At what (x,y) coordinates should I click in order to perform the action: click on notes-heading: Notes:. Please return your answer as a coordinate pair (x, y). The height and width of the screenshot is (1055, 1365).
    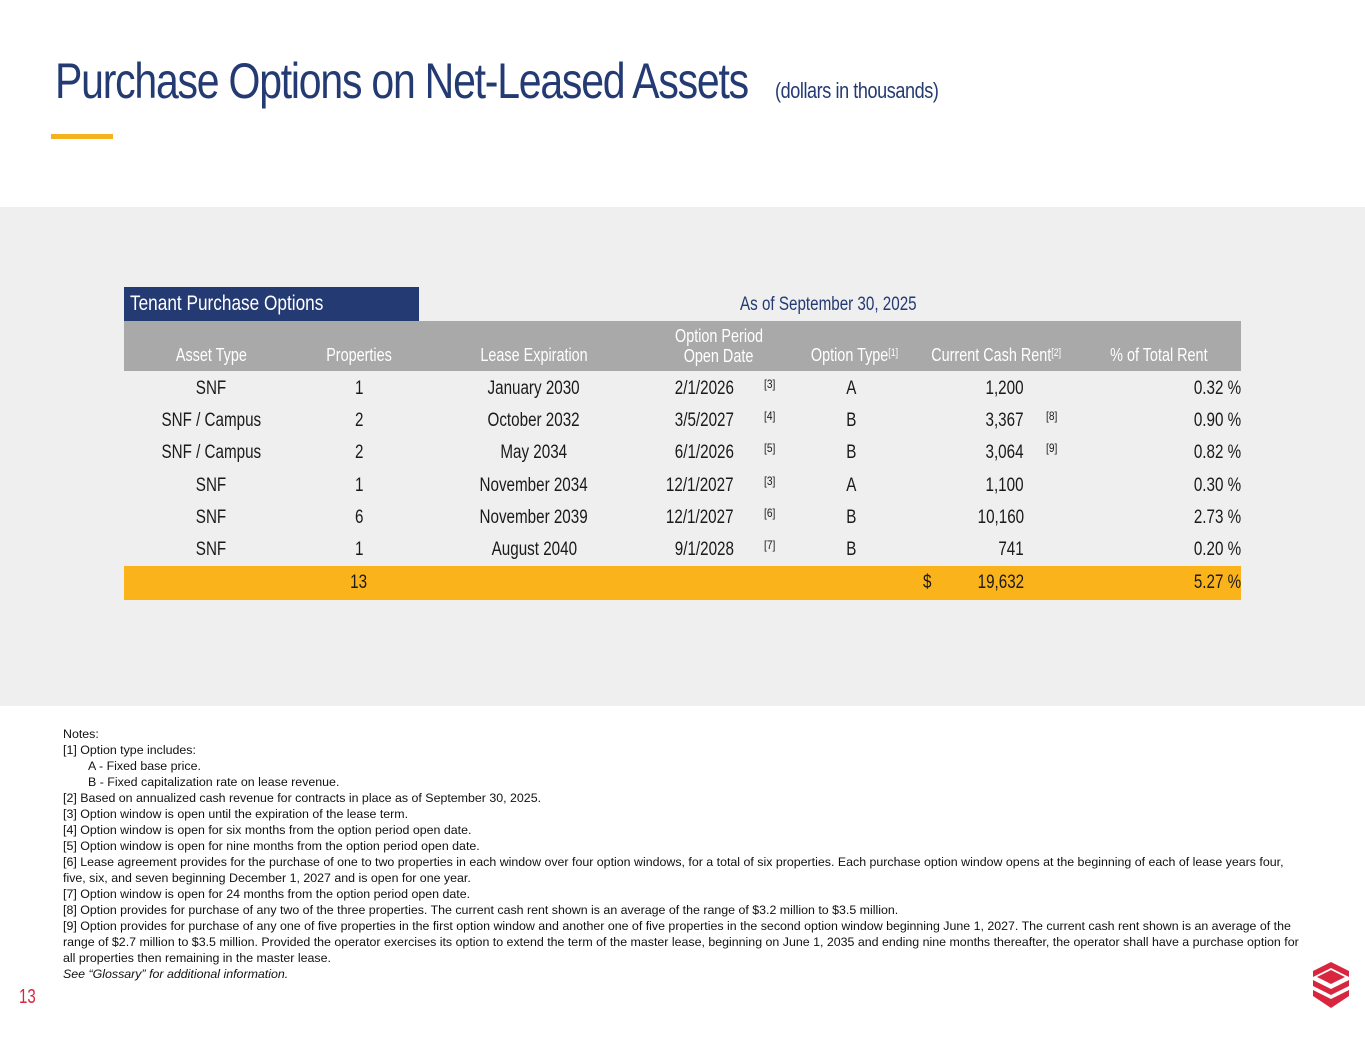
    Looking at the image, I should click on (81, 734).